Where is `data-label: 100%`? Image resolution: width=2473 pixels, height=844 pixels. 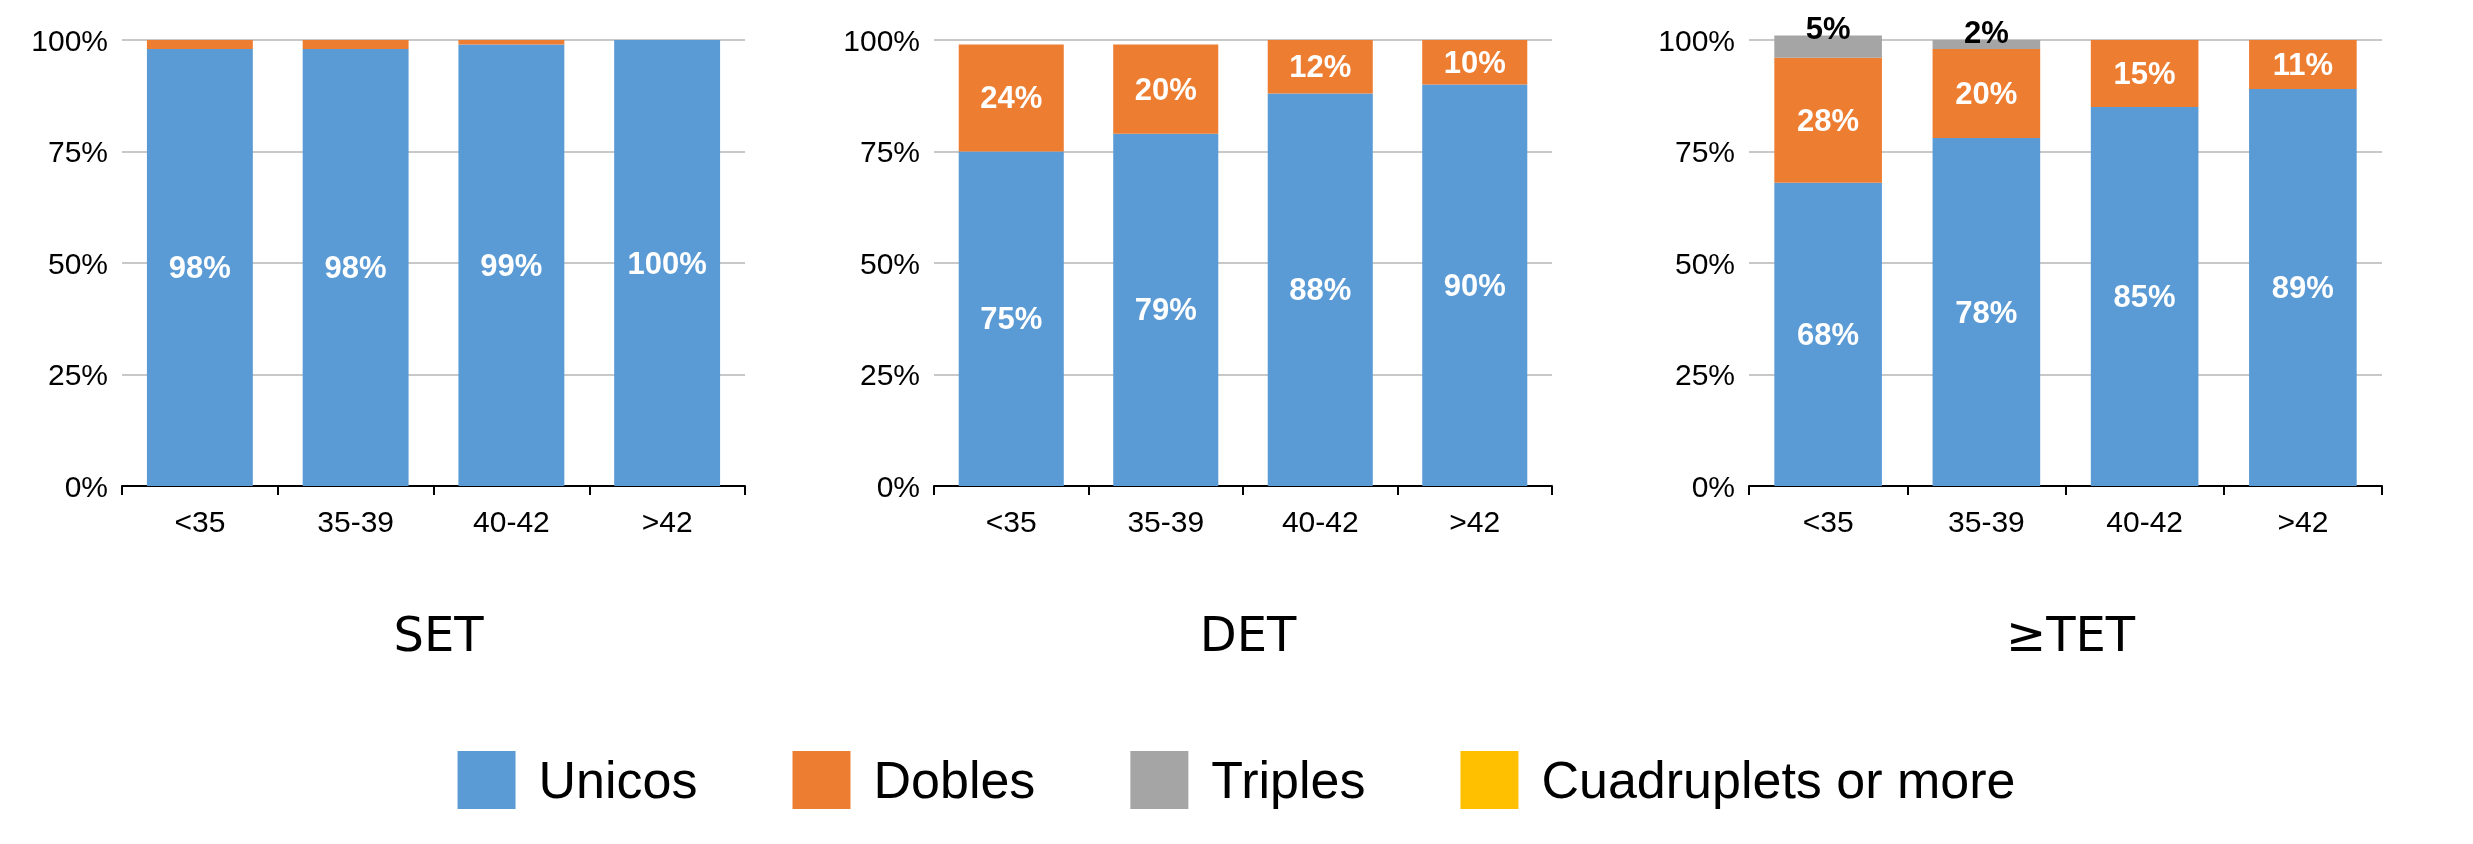 data-label: 100% is located at coordinates (667, 263).